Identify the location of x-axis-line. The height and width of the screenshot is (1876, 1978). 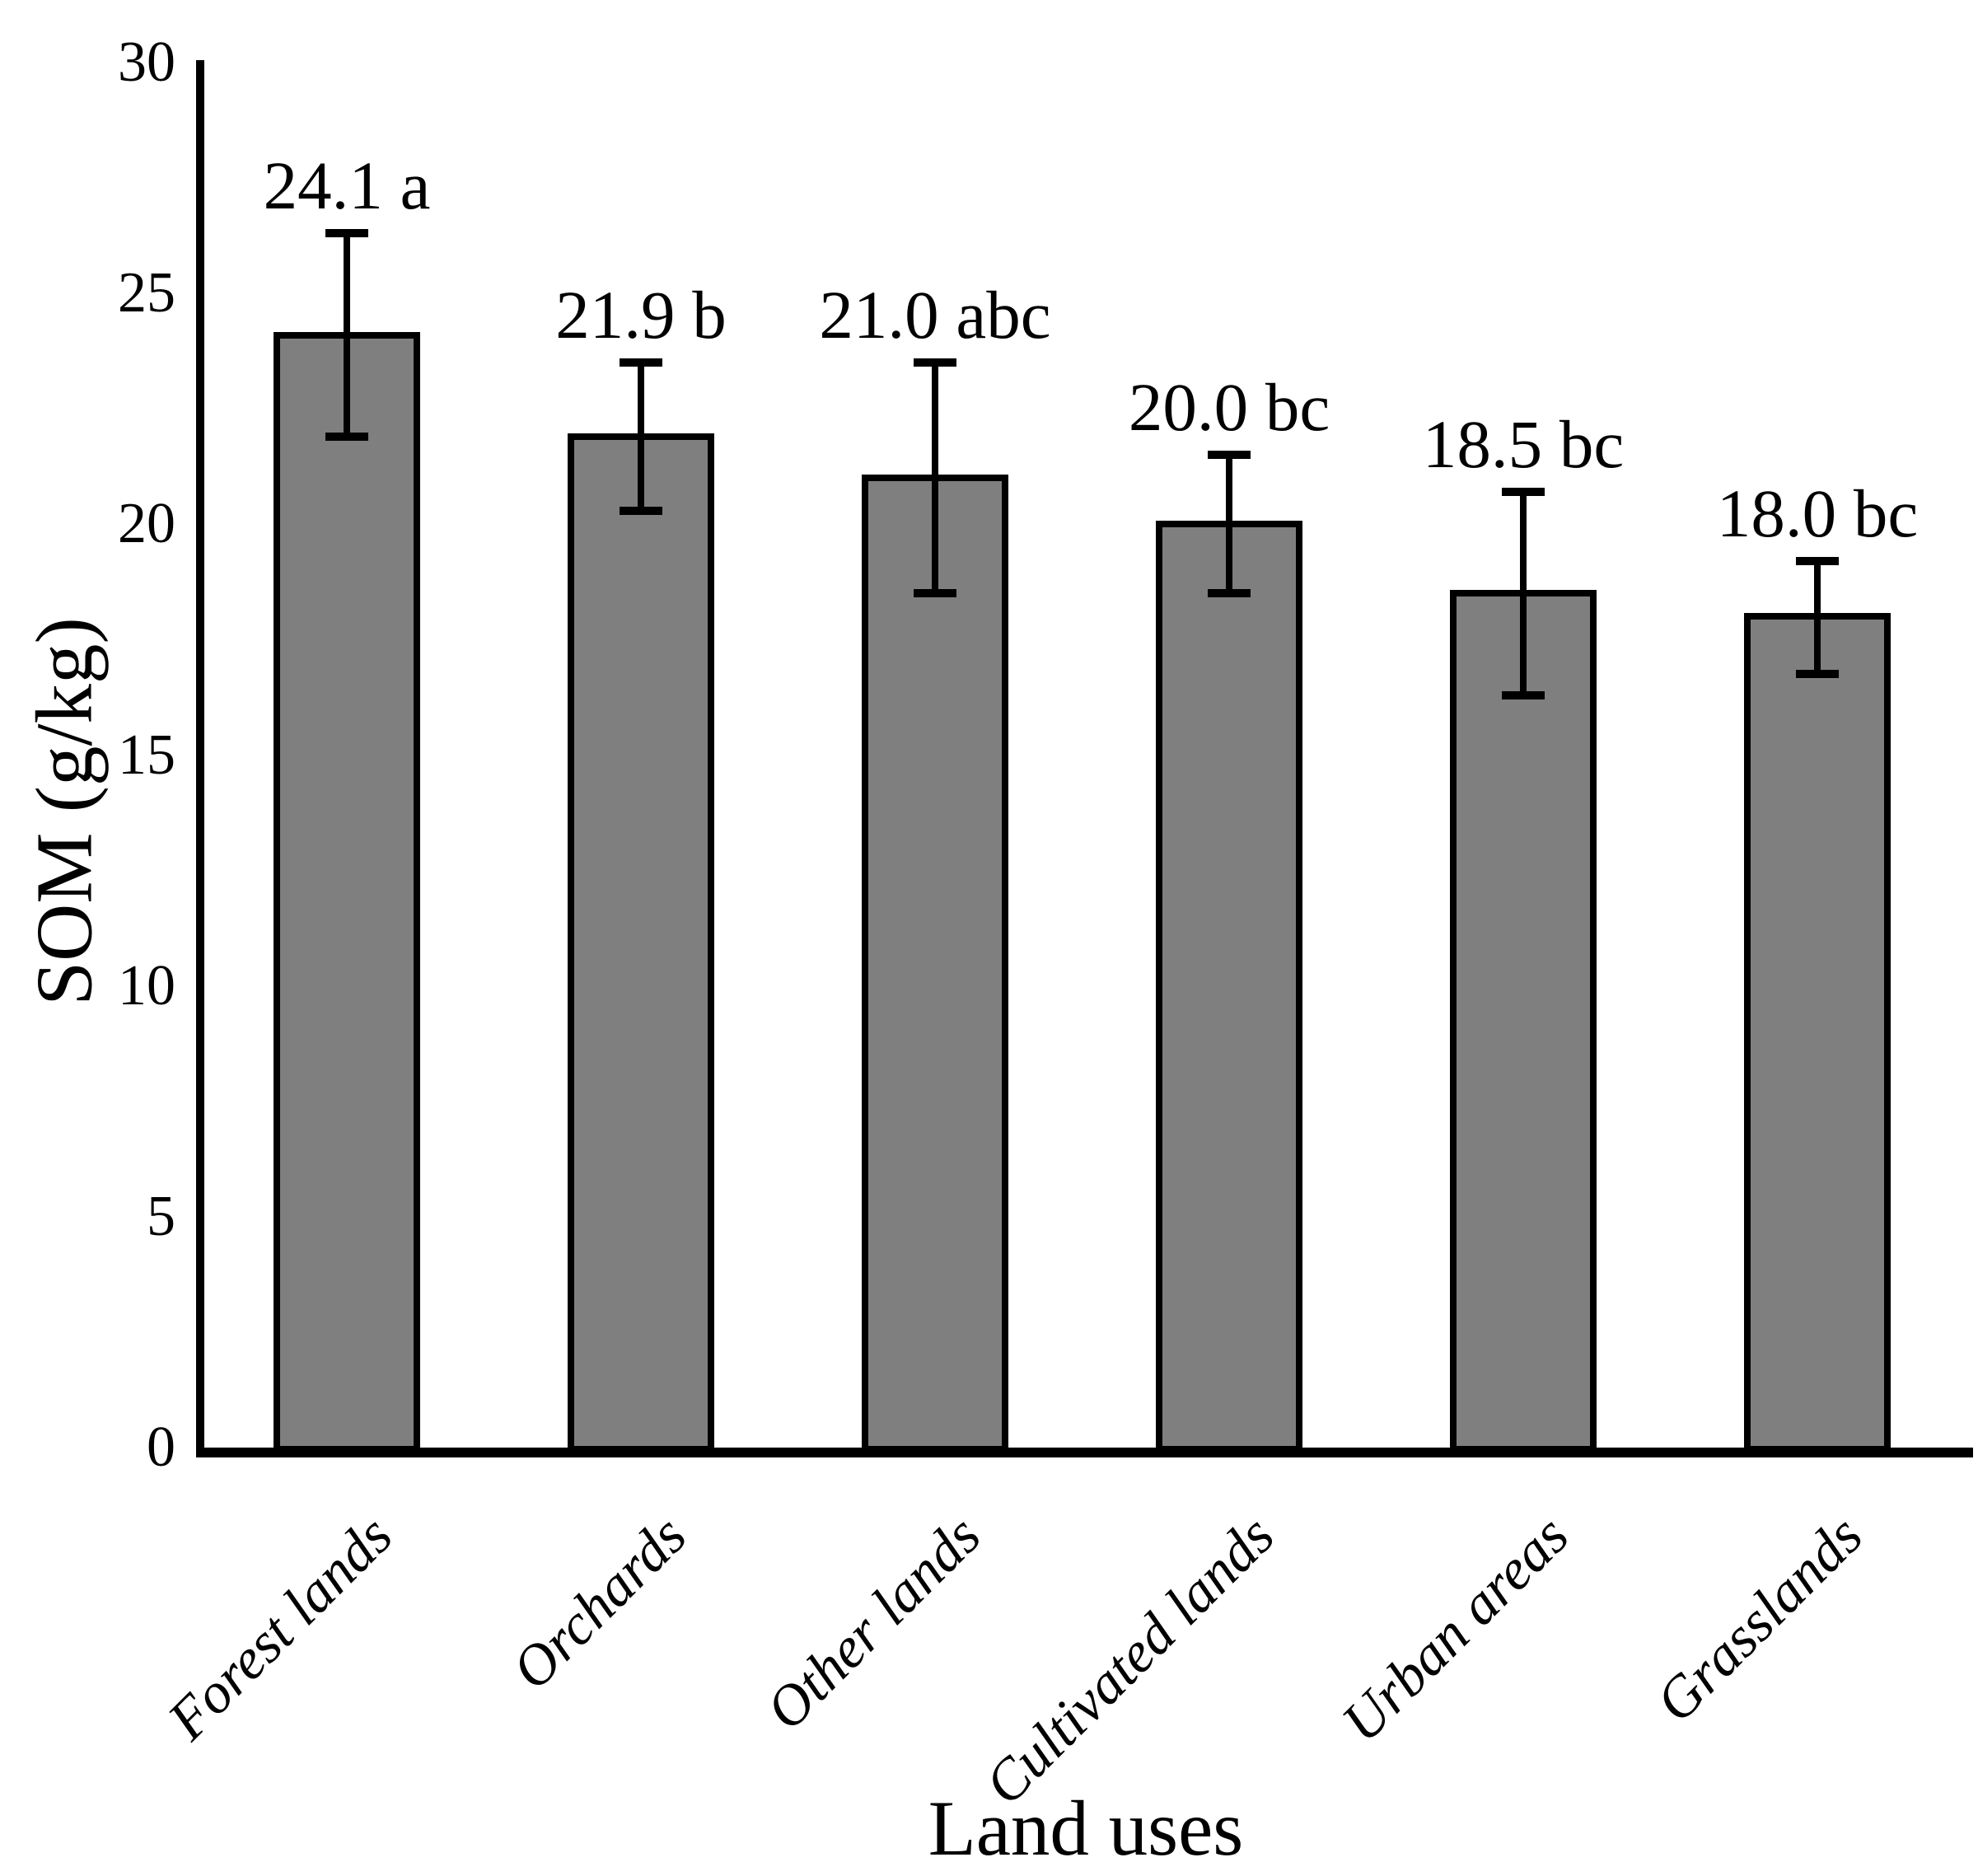
(1084, 1453).